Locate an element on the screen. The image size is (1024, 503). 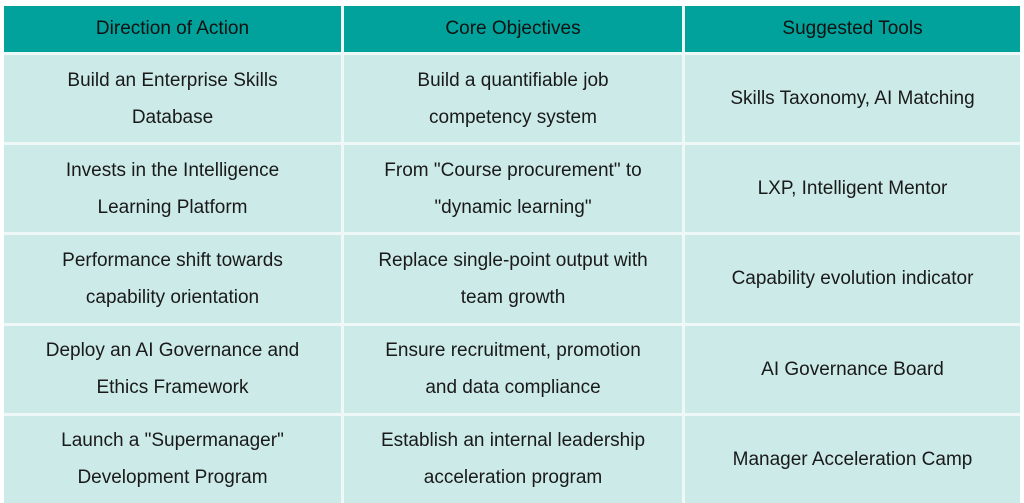
cell-text-line: Capability evolution indicator is located at coordinates (852, 279).